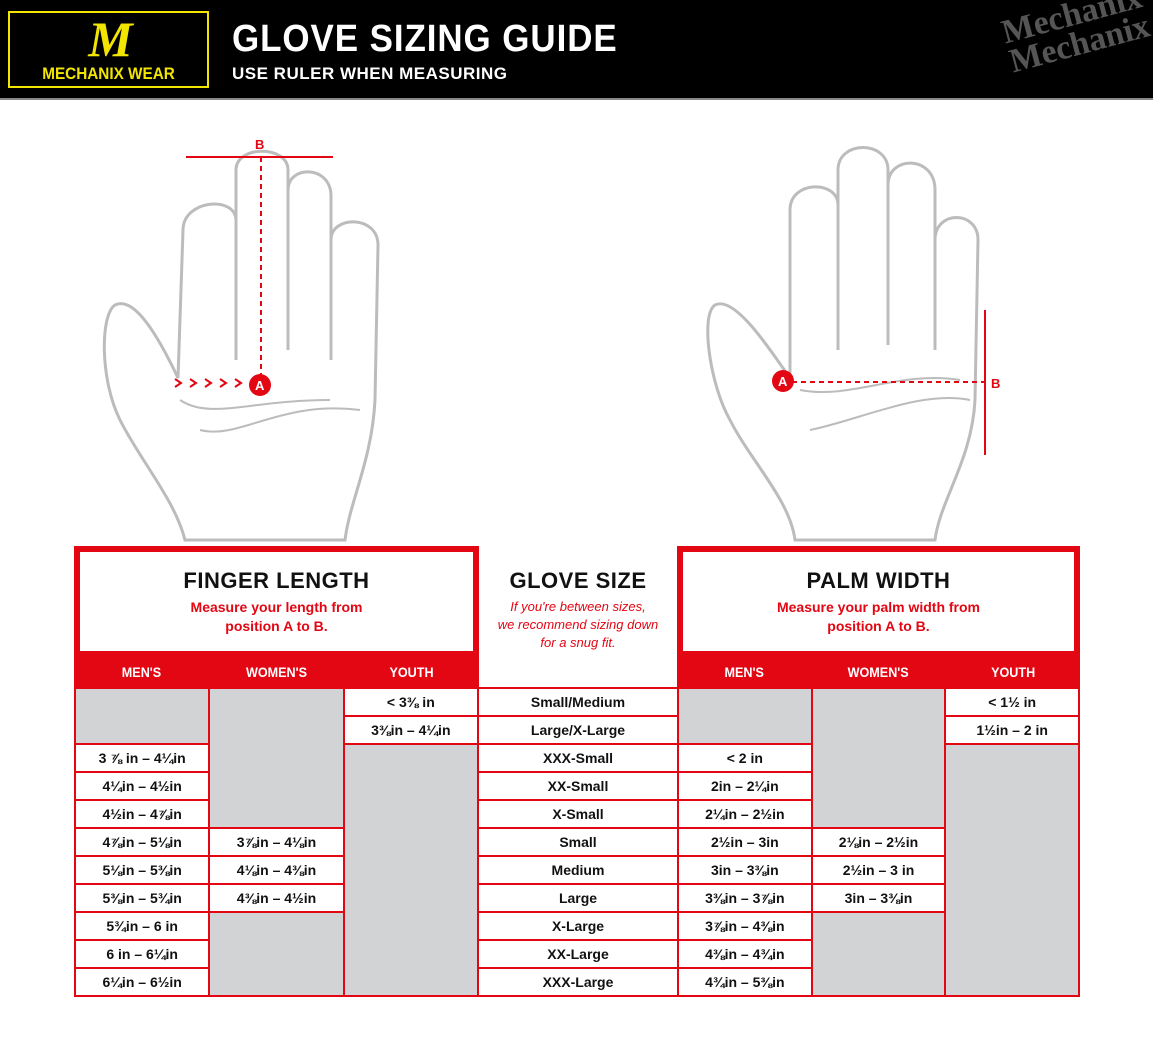 The height and width of the screenshot is (1057, 1153). Describe the element at coordinates (578, 926) in the screenshot. I see `table-cell: X-Large` at that location.